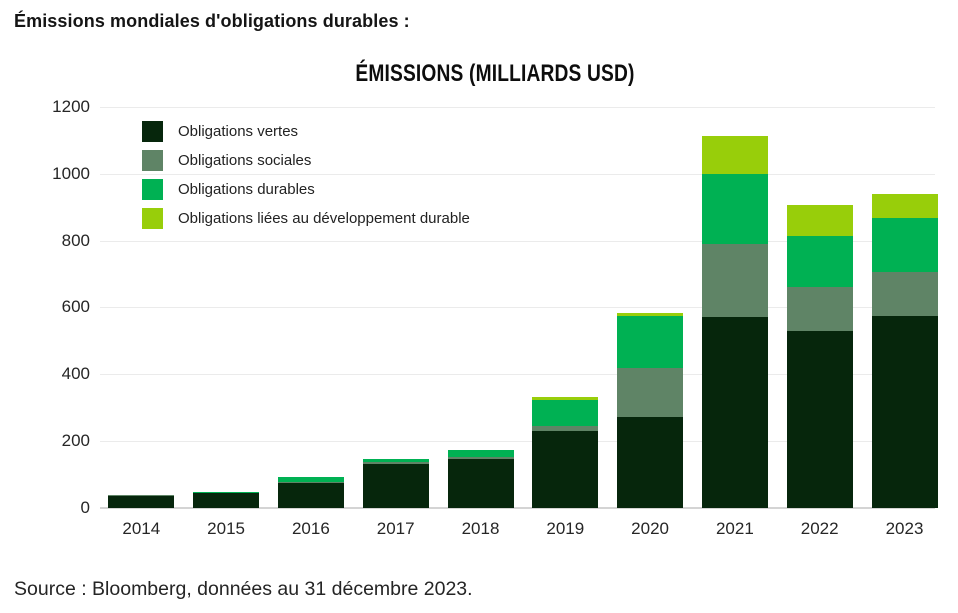  I want to click on x-tick-label-2014: 2014, so click(141, 528).